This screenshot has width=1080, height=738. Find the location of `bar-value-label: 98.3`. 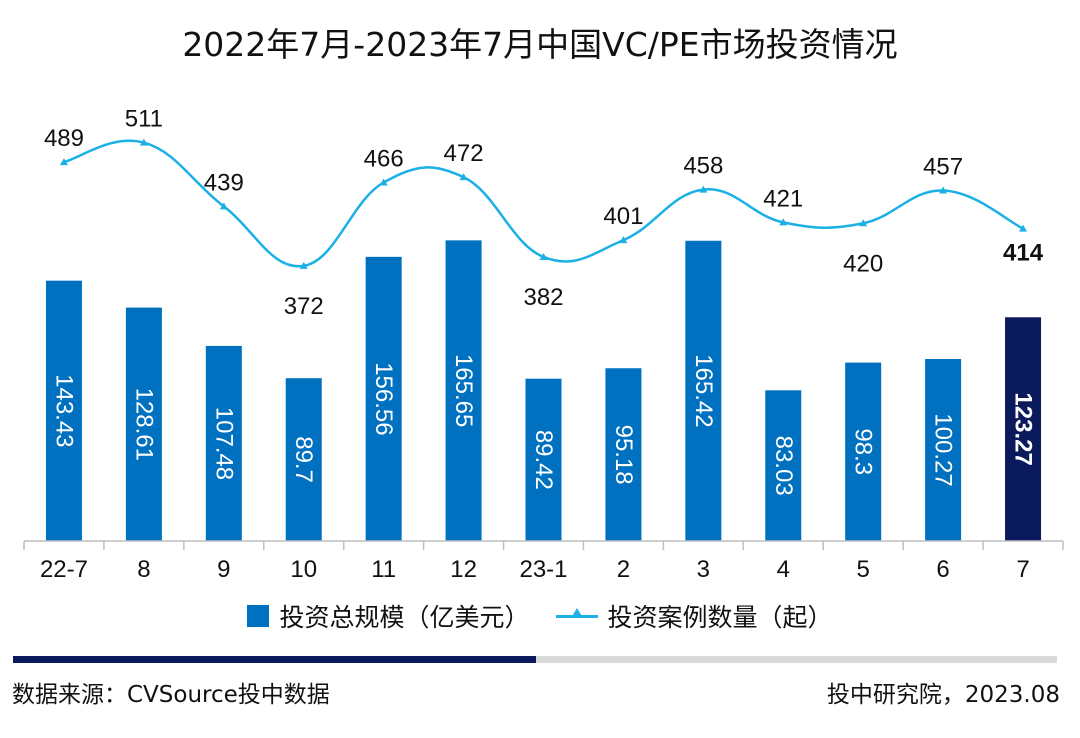

bar-value-label: 98.3 is located at coordinates (863, 451).